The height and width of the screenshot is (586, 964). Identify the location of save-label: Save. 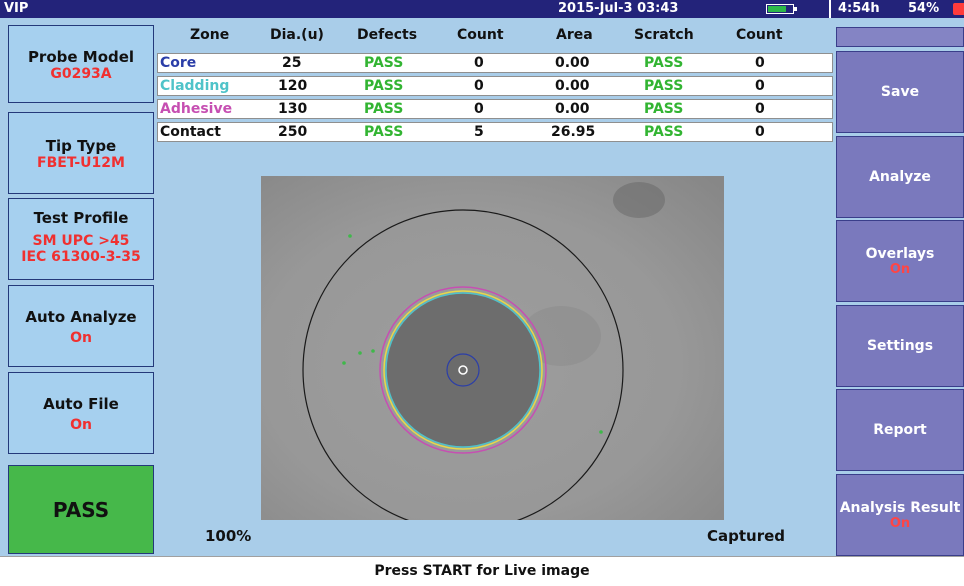
(900, 92).